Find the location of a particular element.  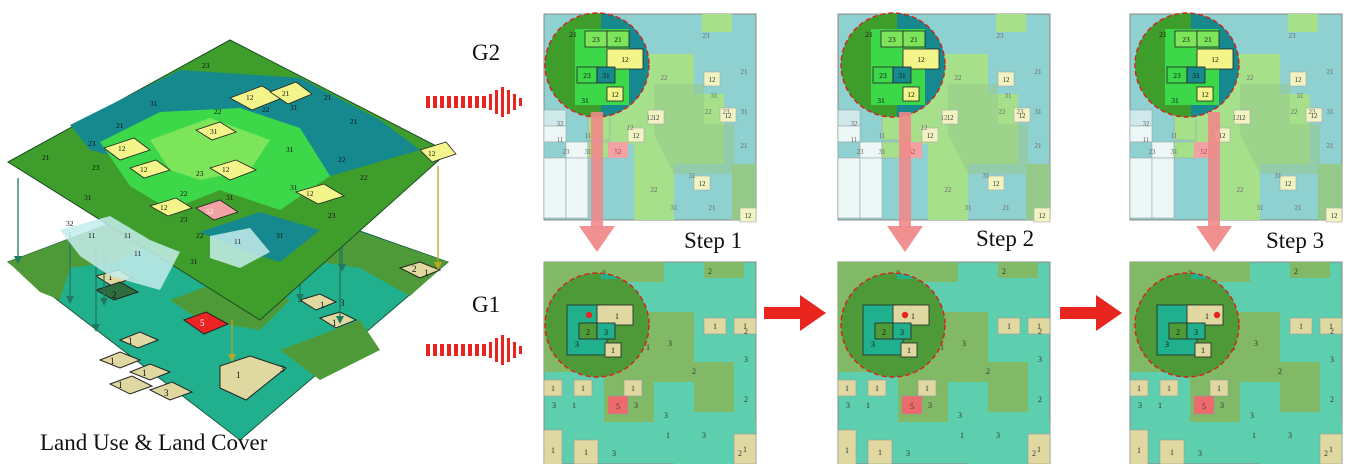

cell-label: 11 is located at coordinates (1174, 136).